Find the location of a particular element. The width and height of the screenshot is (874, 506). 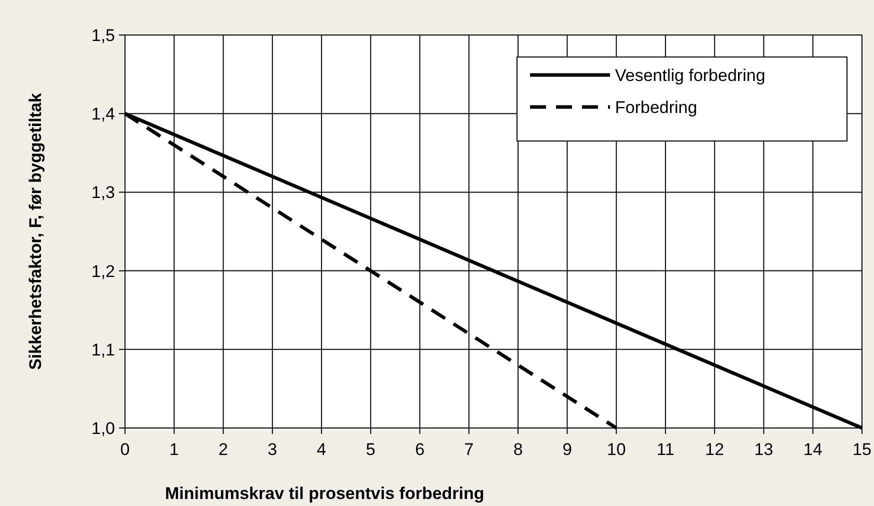

y-tick-label: 1,3 is located at coordinates (103, 192).